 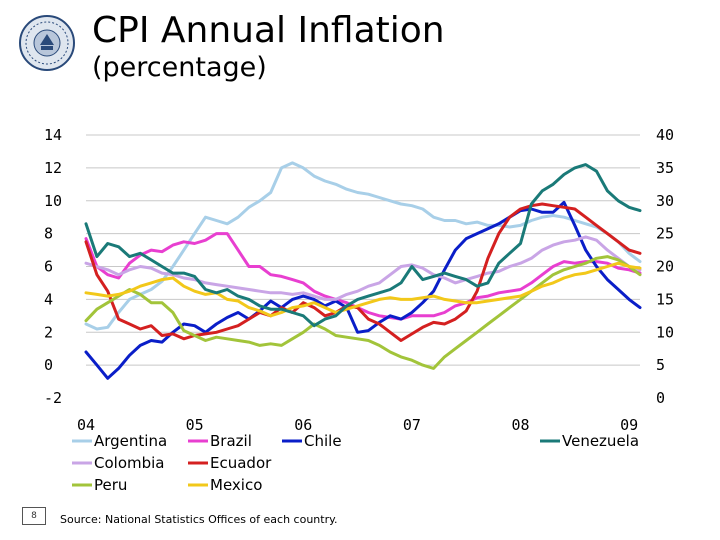 I want to click on right-tick-label-5: 5, so click(x=660, y=365).